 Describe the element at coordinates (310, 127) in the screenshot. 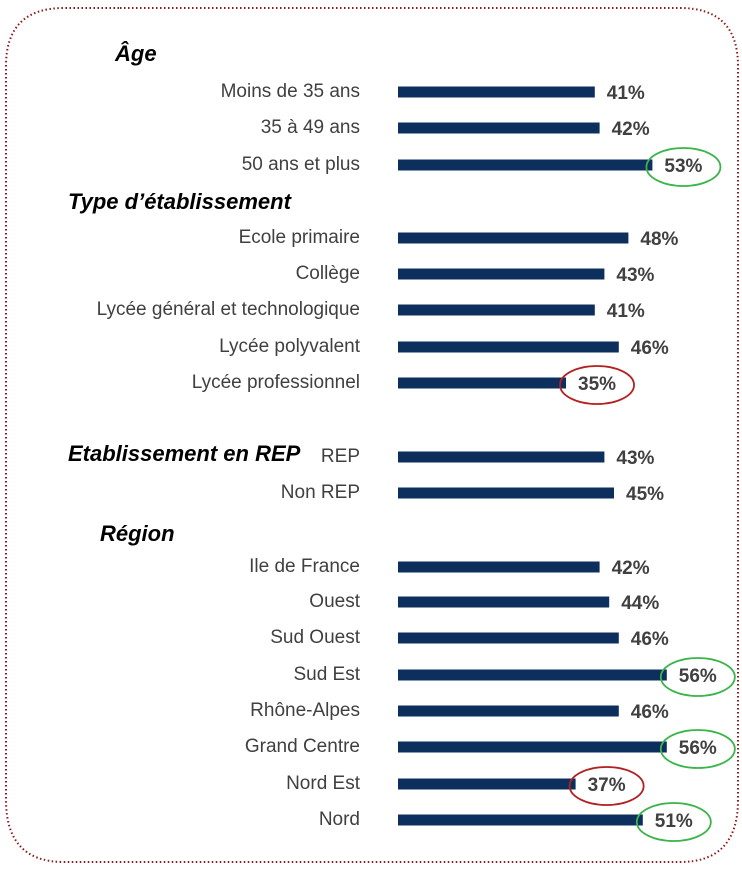

I see `category-label: 35 à 49 ans` at that location.